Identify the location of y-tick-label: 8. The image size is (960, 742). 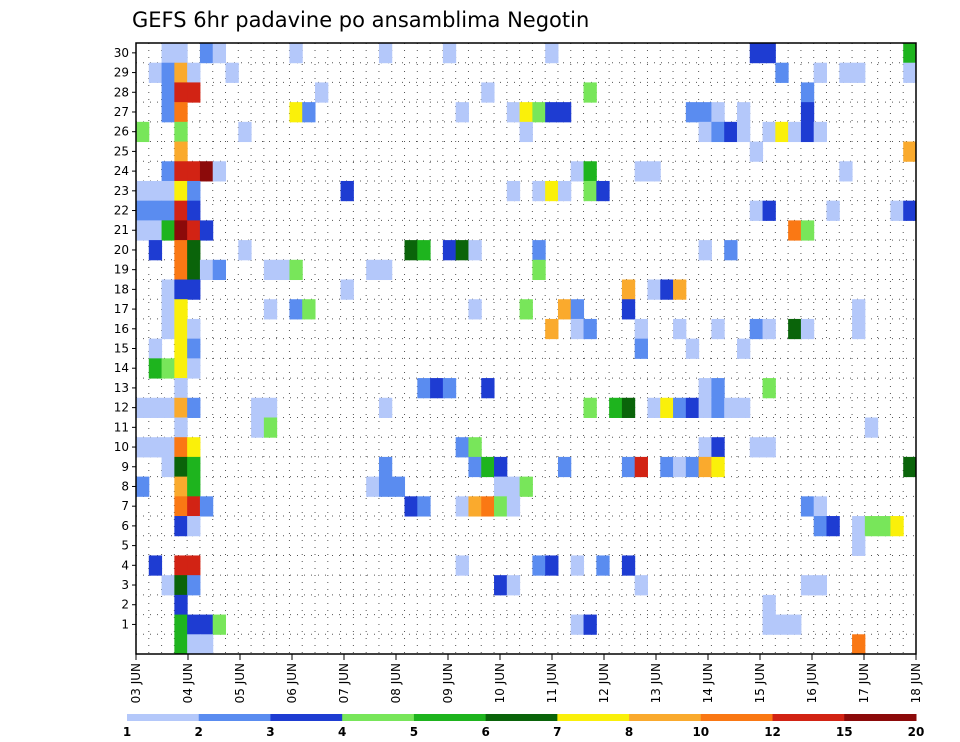
(125, 486).